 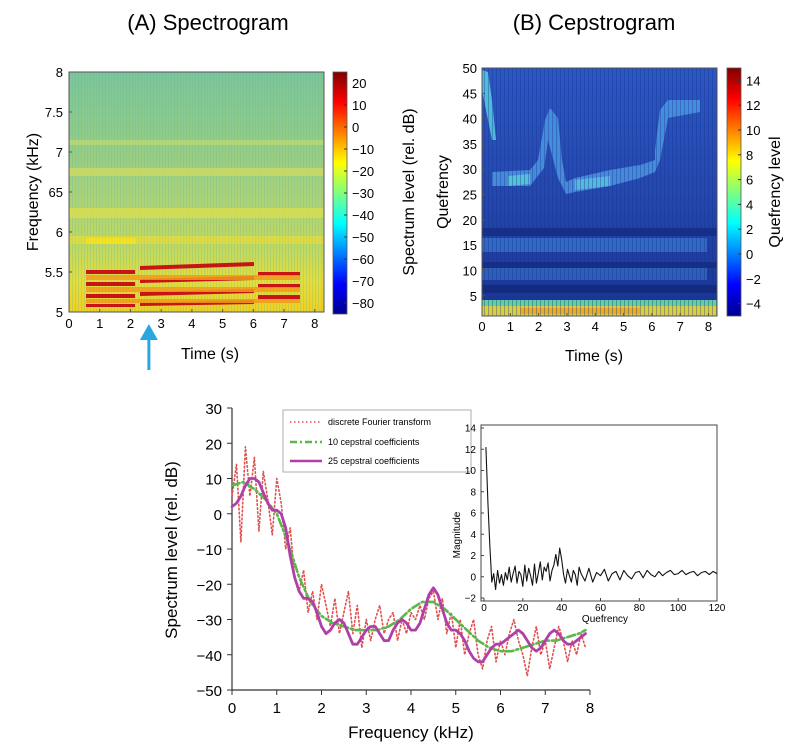 What do you see at coordinates (470, 169) in the screenshot?
I see `cep-y-tick-label-5: 30` at bounding box center [470, 169].